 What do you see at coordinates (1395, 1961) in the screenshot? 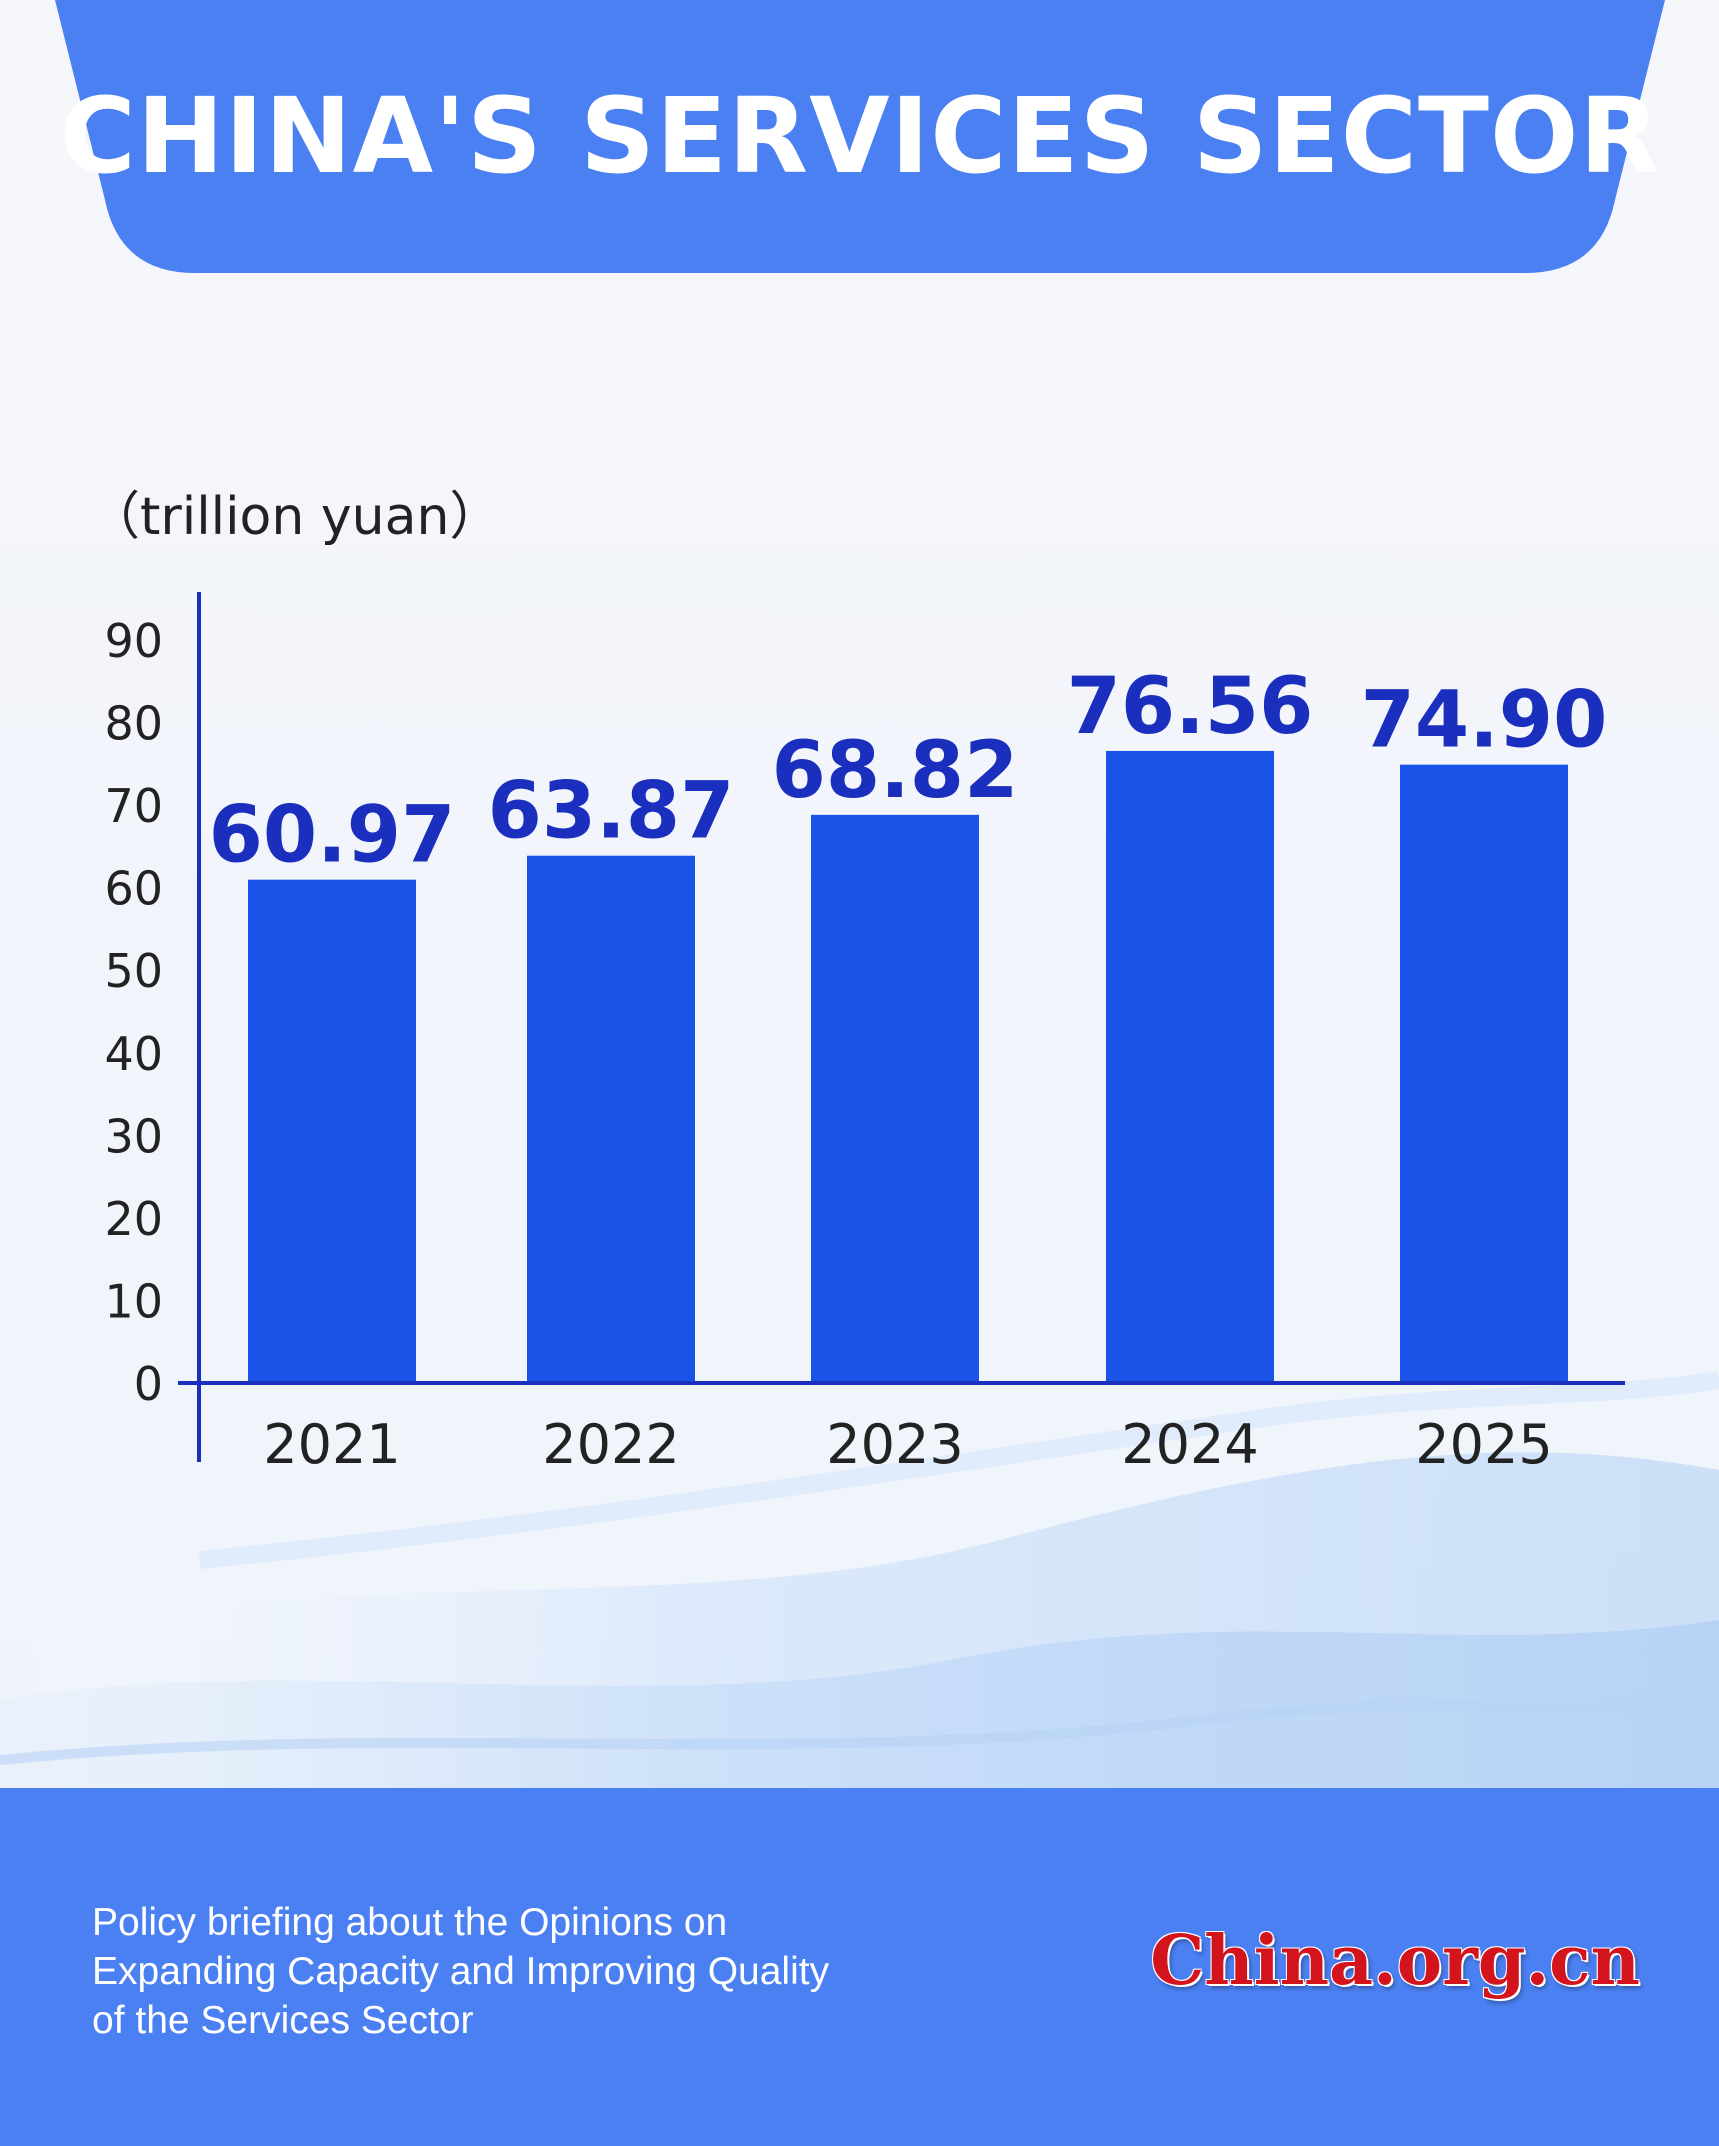
I see `china-org-logo: China.org.cn` at bounding box center [1395, 1961].